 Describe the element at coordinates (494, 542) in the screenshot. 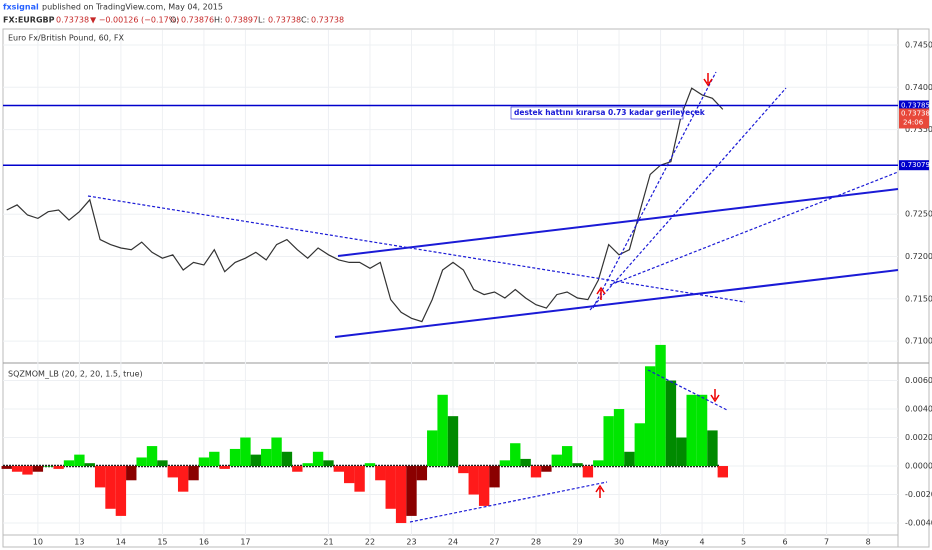

I see `x-tick-label: 27` at that location.